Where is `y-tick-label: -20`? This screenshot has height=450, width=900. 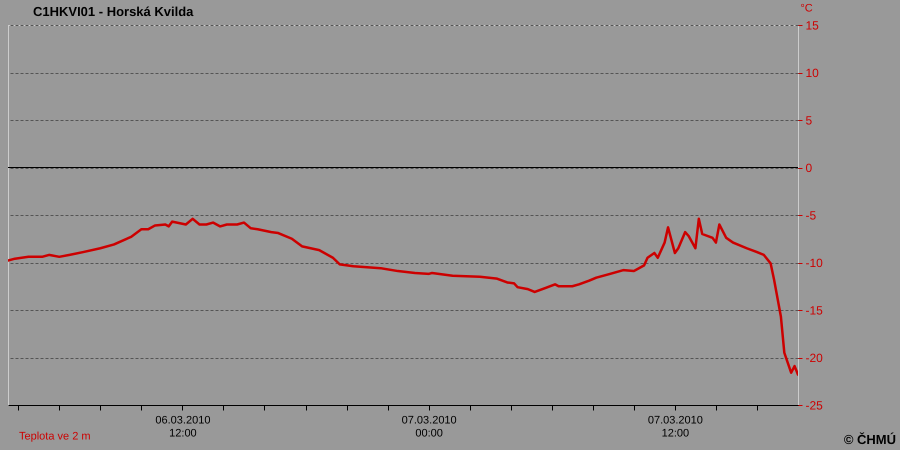 y-tick-label: -20 is located at coordinates (815, 358).